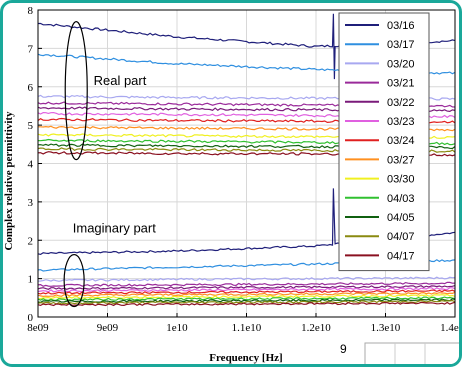 This screenshot has width=462, height=367. Describe the element at coordinates (401, 141) in the screenshot. I see `legend-label: 03/24` at that location.